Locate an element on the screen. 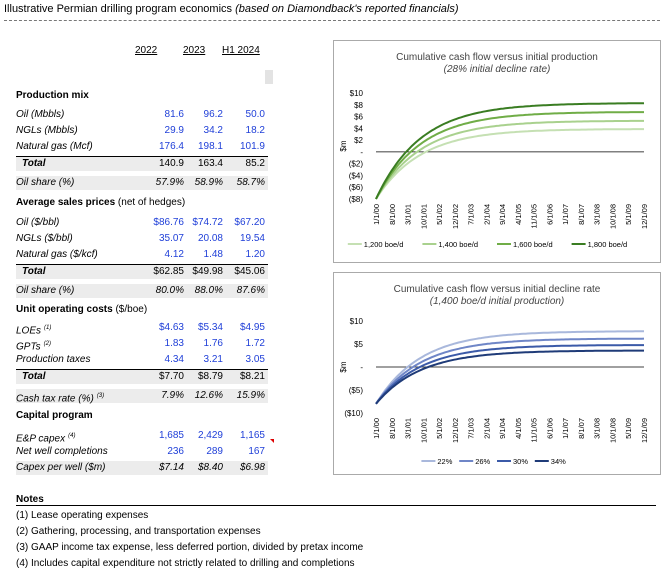  prices-share-row-value: 88.0% is located at coordinates (208, 290).